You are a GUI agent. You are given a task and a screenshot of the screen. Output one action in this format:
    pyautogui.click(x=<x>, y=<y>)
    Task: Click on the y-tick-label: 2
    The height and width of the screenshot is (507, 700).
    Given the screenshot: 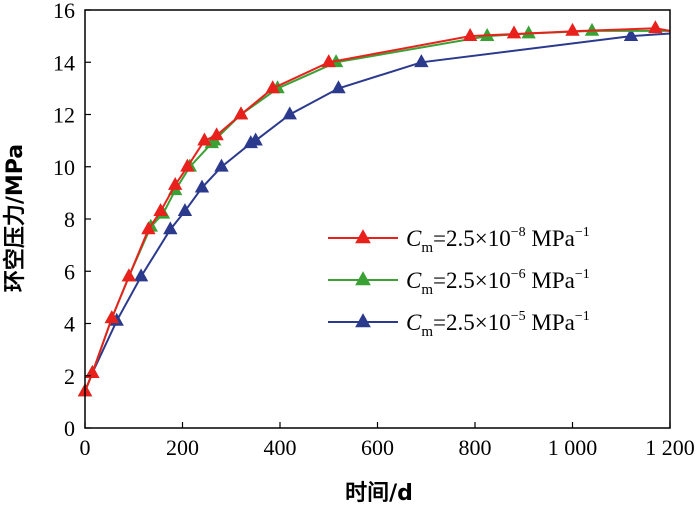 What is the action you would take?
    pyautogui.click(x=69, y=376)
    